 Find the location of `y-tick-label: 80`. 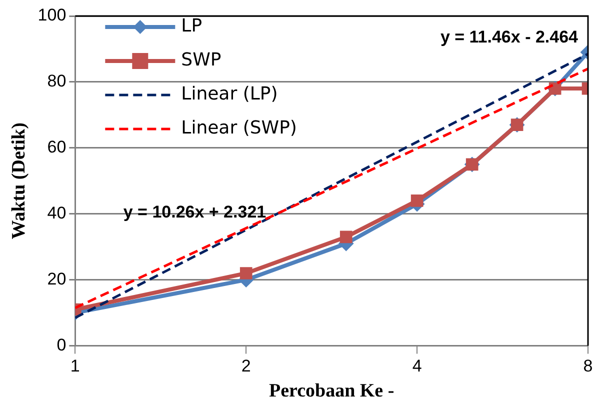

y-tick-label: 80 is located at coordinates (56, 81).